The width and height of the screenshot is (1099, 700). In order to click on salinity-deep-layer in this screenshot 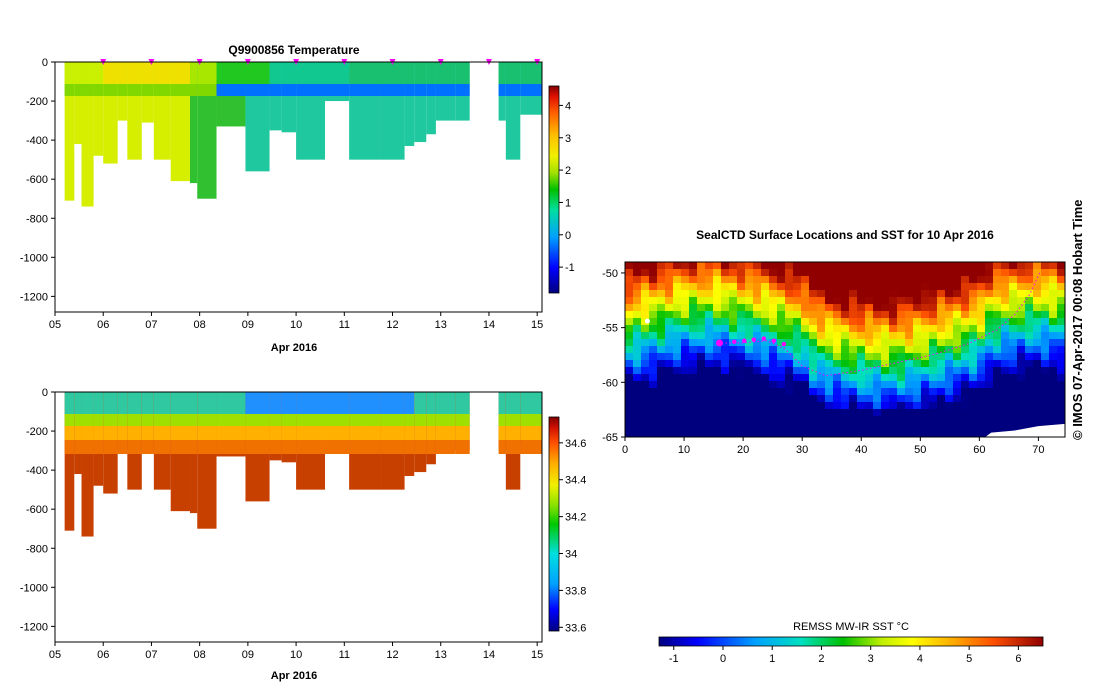, I will do `click(69, 461)`.